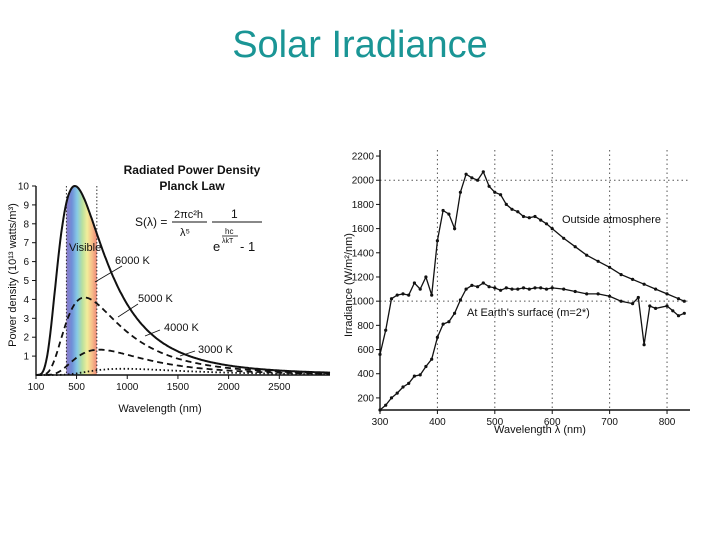 The width and height of the screenshot is (720, 540). I want to click on series-label-5000: 5000 K, so click(156, 299).